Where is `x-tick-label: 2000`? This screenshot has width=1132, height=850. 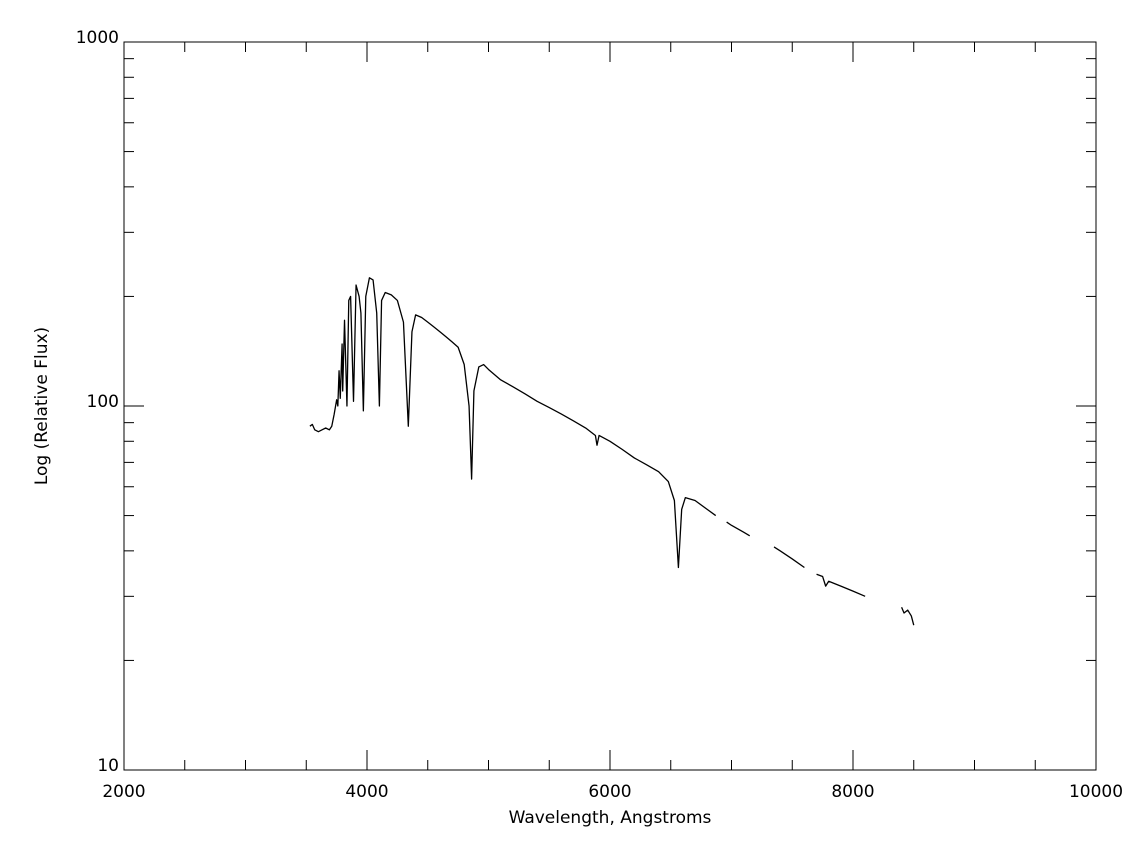
x-tick-label: 2000 is located at coordinates (123, 792).